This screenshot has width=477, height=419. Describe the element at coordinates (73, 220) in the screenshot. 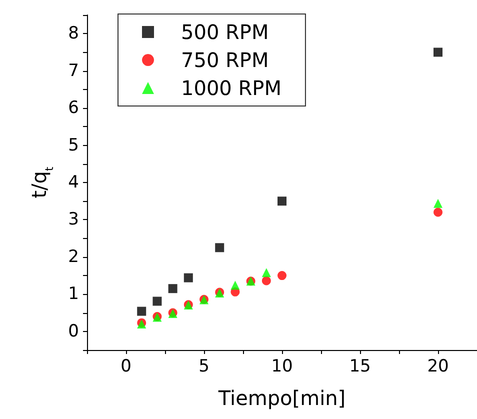

I see `y-tick-label: 3` at that location.